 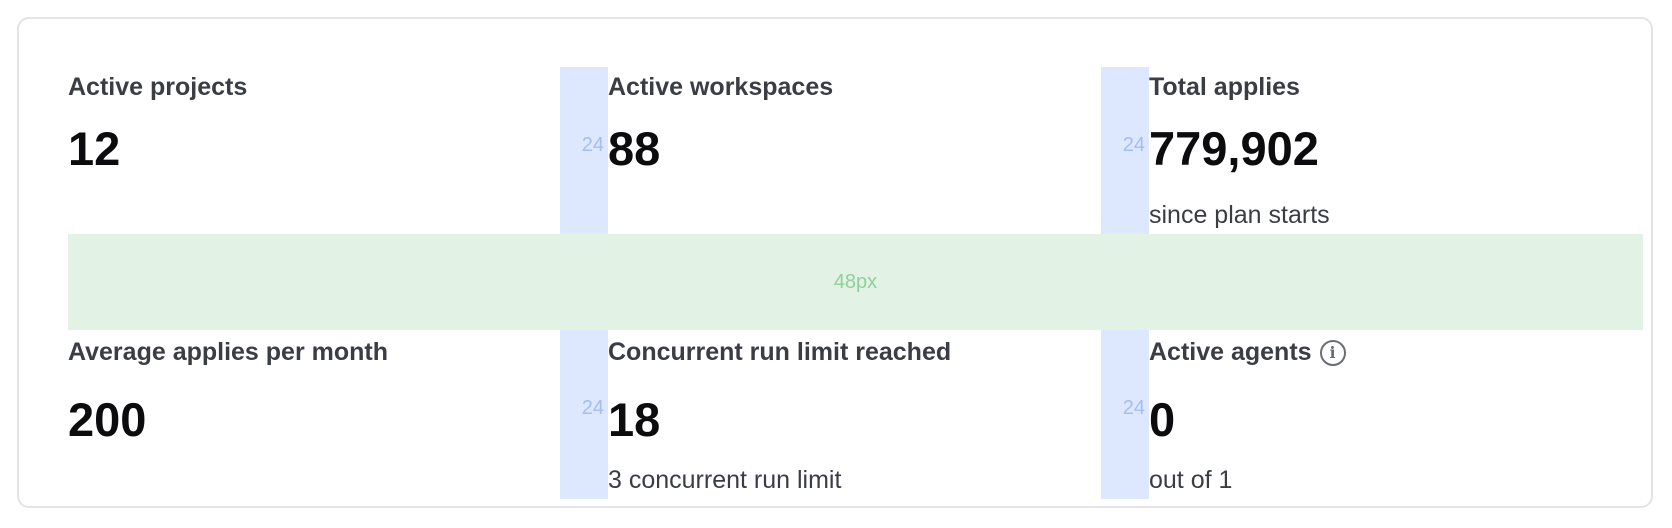 What do you see at coordinates (1191, 480) in the screenshot?
I see `metric-subtext: out of 1` at bounding box center [1191, 480].